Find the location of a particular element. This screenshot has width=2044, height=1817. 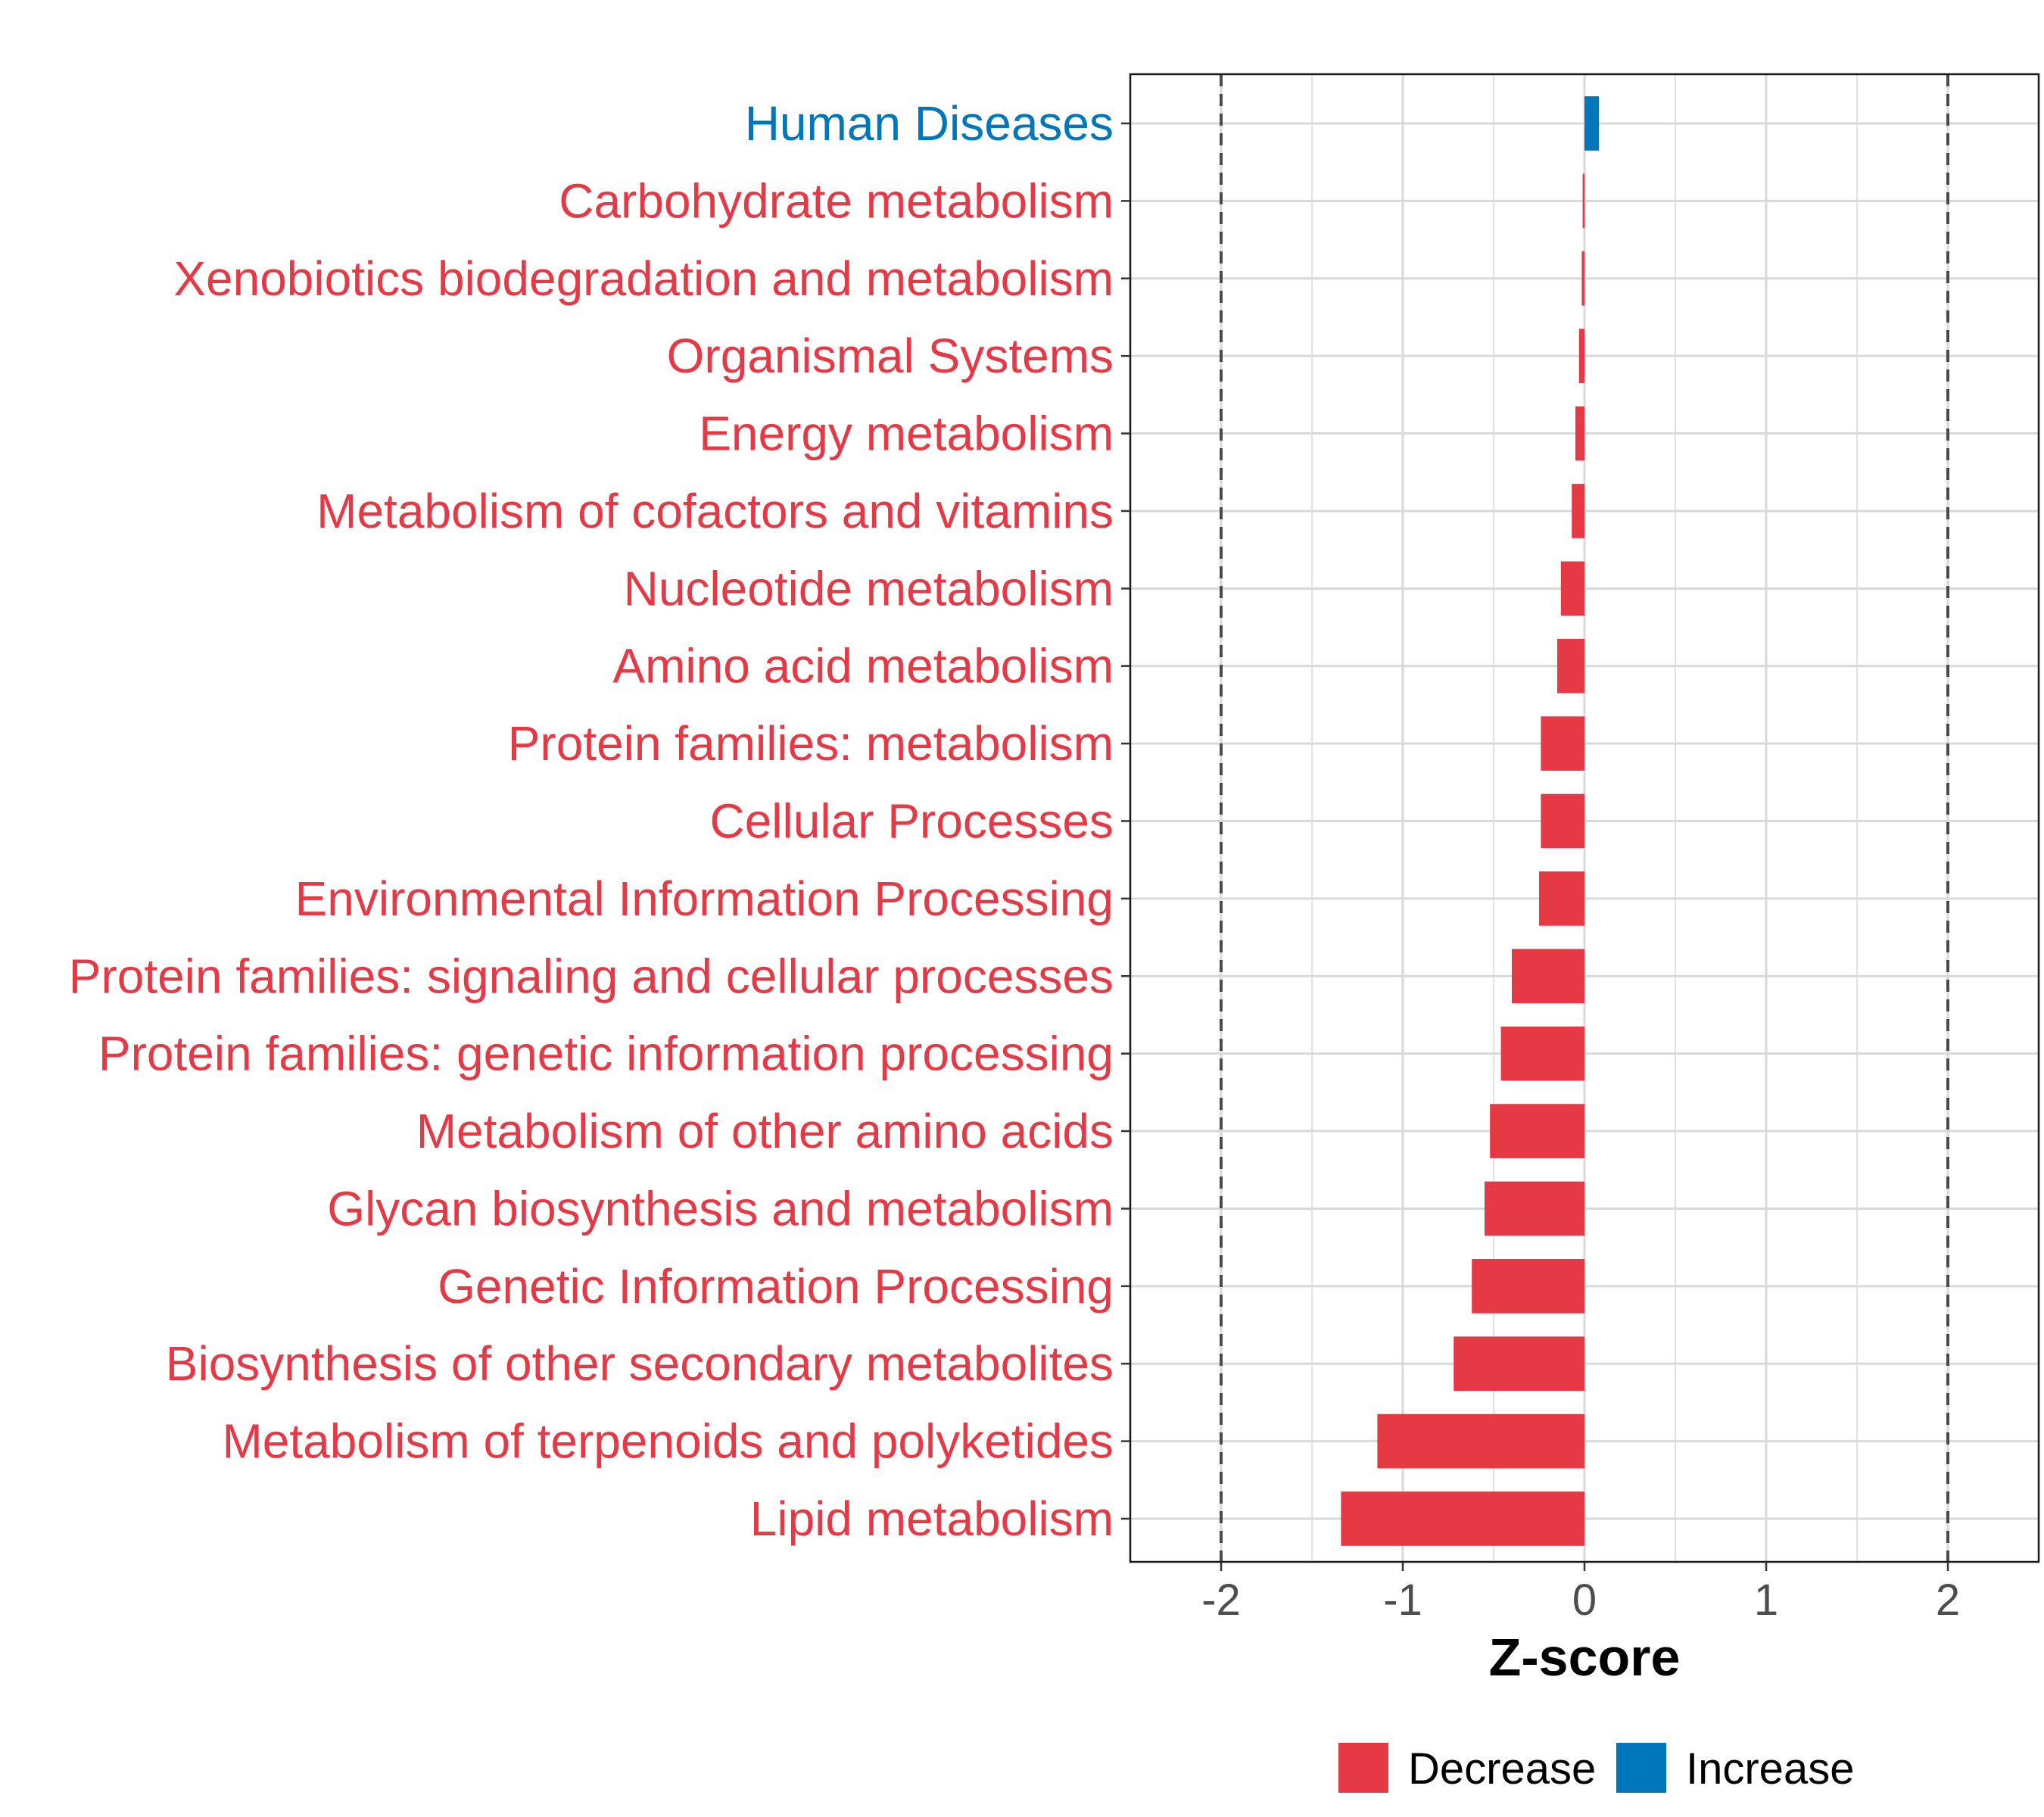

category-label: Energy metabolism is located at coordinates (907, 434).